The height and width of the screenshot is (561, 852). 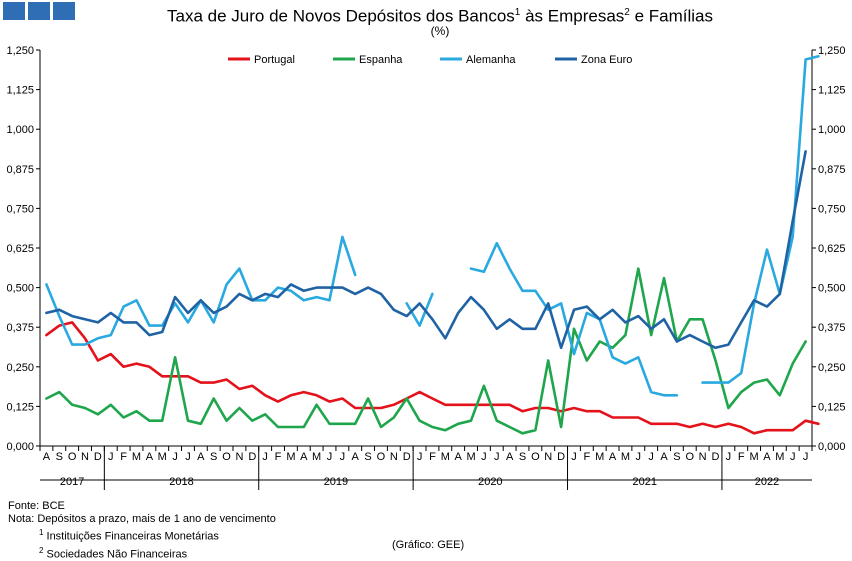 I want to click on footnote-2-text: Sociedades Não Financeiras, so click(x=115, y=554).